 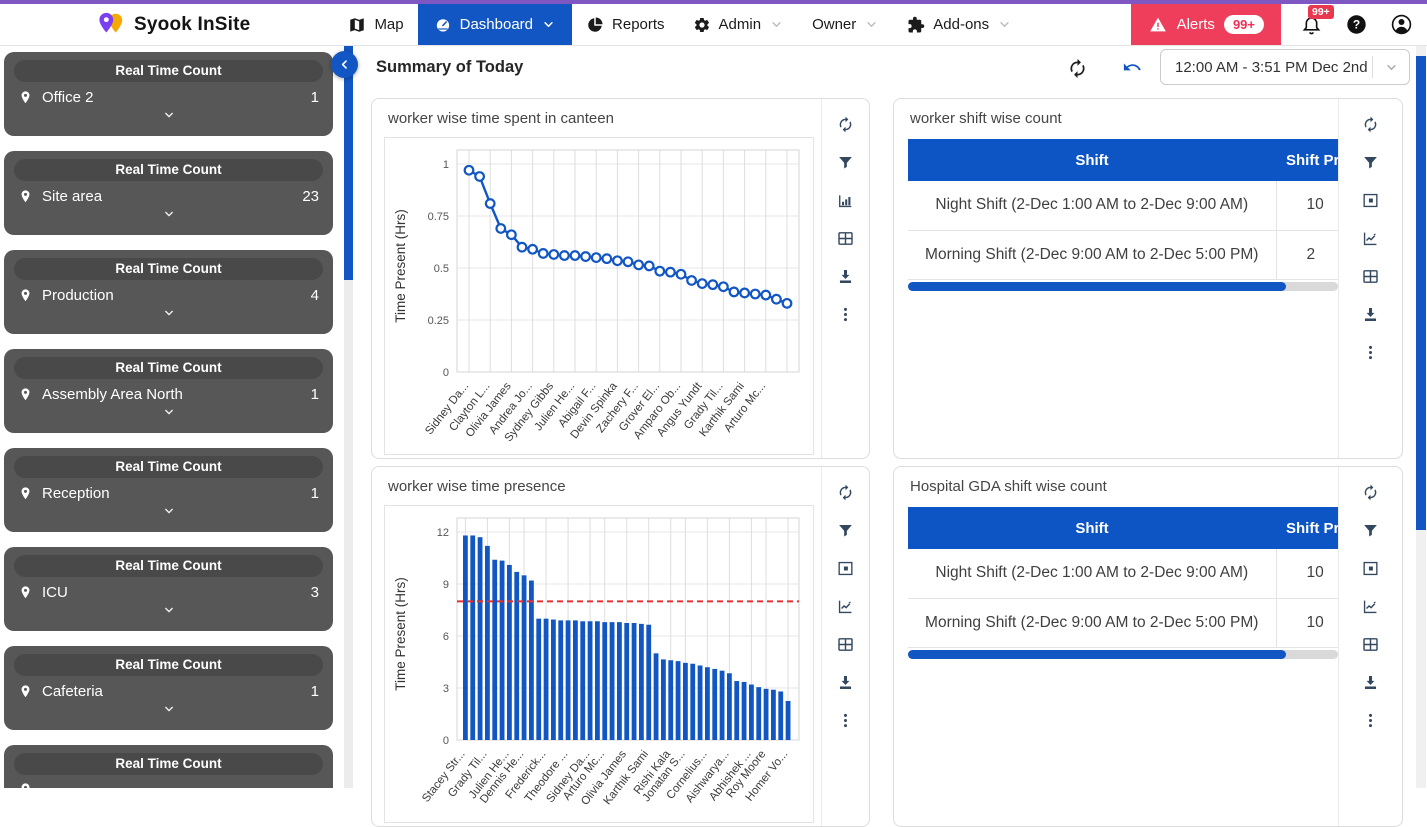 I want to click on page-title: Summary of Today, so click(x=450, y=67).